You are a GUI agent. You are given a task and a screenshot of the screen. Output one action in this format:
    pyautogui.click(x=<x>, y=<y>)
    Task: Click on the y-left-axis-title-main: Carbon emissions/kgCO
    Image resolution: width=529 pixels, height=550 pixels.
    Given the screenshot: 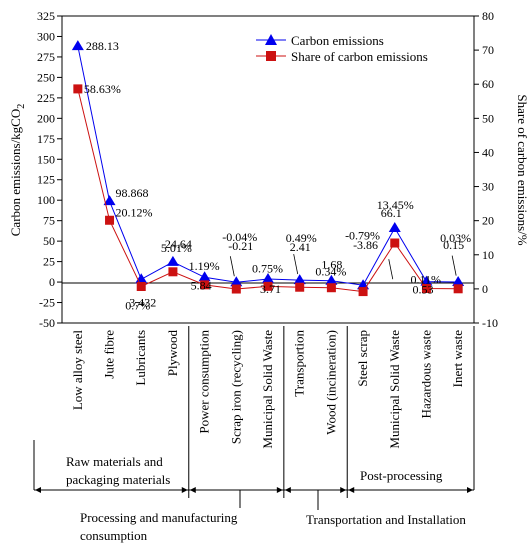 What is the action you would take?
    pyautogui.click(x=15, y=172)
    